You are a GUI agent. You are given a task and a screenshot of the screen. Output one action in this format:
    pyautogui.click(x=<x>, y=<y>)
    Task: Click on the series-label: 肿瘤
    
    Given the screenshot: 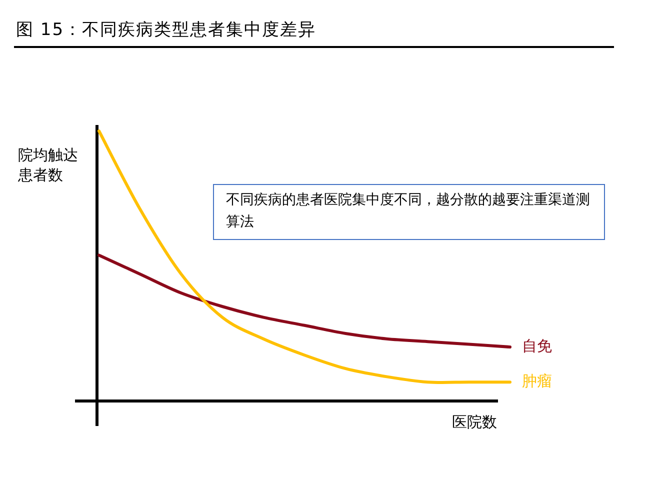 What is the action you would take?
    pyautogui.click(x=537, y=382)
    